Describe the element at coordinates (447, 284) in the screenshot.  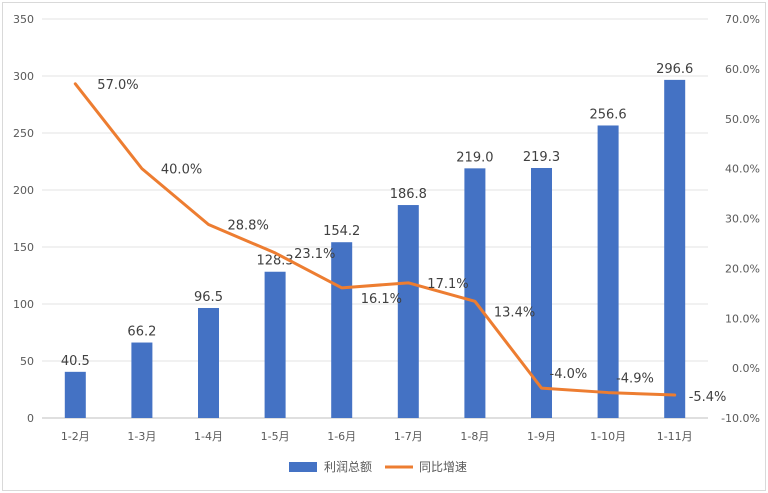
I see `line-data-label: 17.1%` at that location.